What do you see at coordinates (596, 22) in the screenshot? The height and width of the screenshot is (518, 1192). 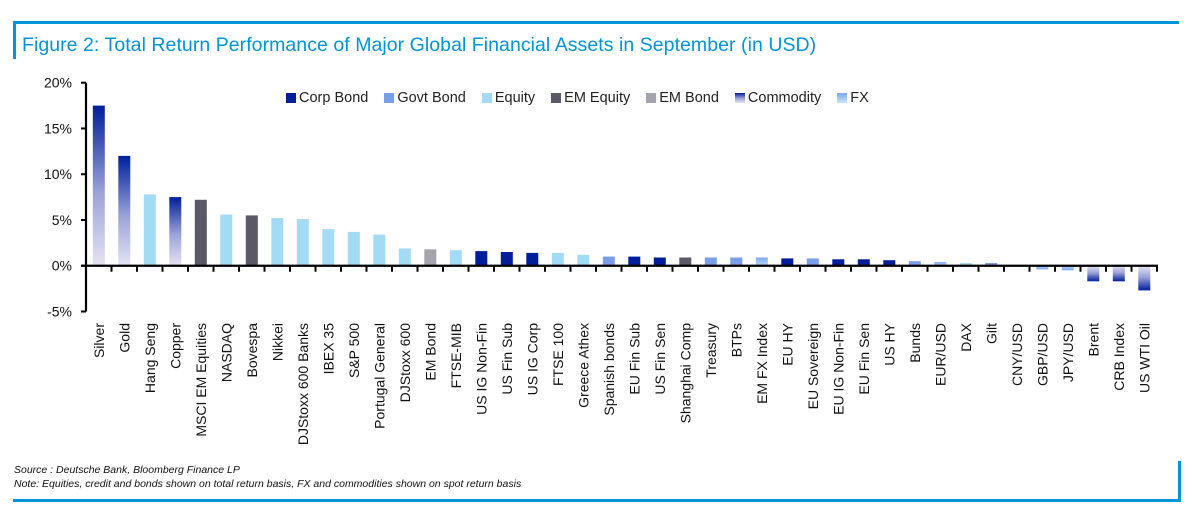 I see `frame-top-rule` at bounding box center [596, 22].